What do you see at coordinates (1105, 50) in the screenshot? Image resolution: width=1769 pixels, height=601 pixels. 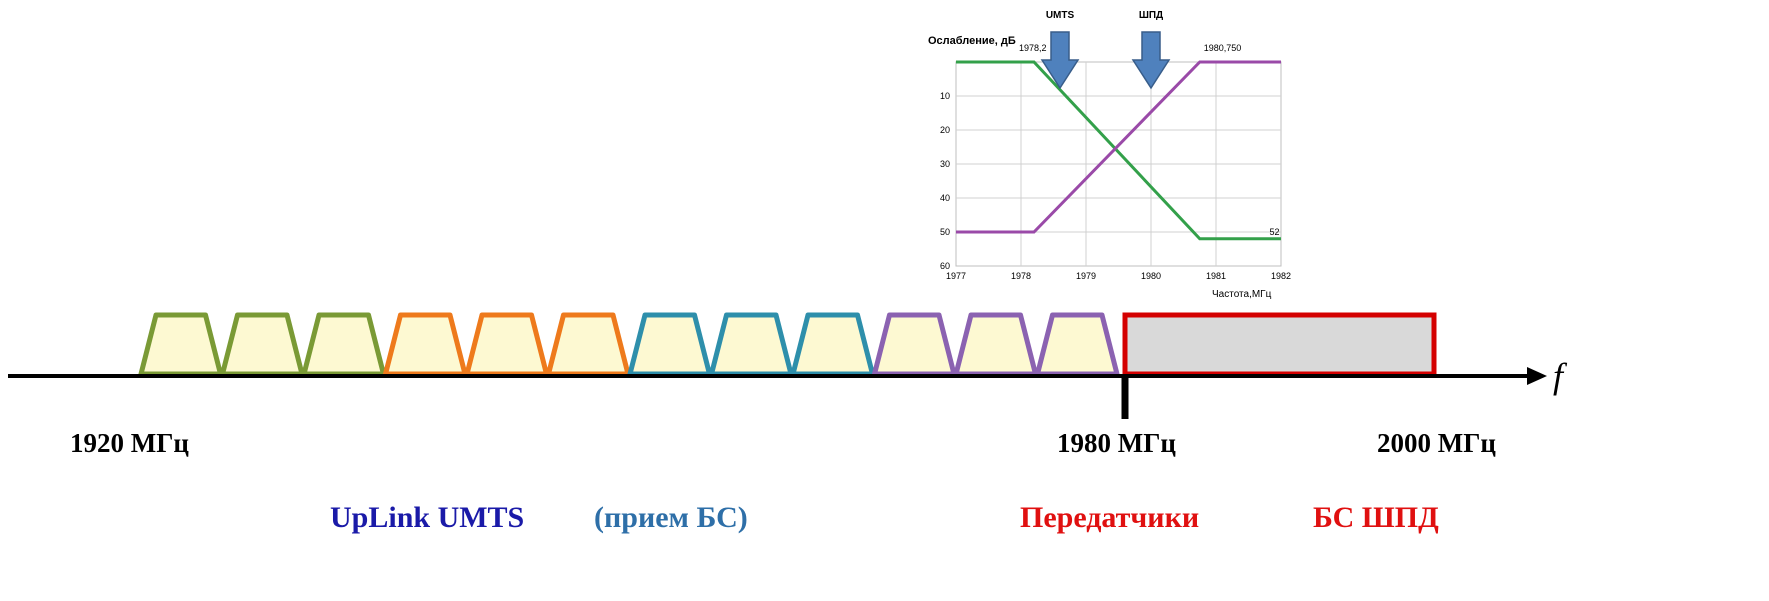 I see `chart-arrows: UMTS ШПД` at bounding box center [1105, 50].